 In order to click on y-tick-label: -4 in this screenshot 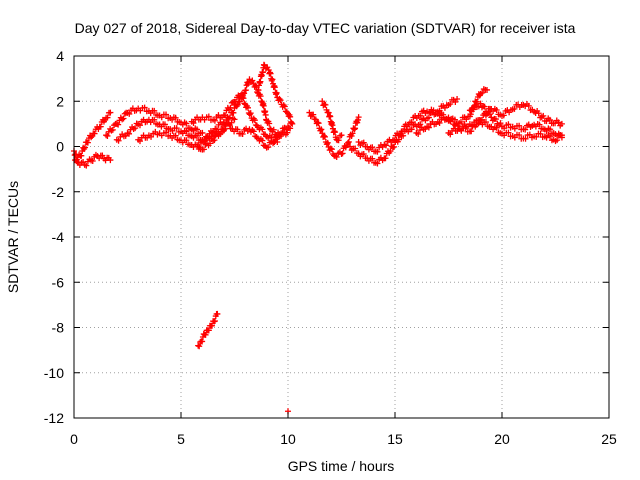, I will do `click(58, 237)`.